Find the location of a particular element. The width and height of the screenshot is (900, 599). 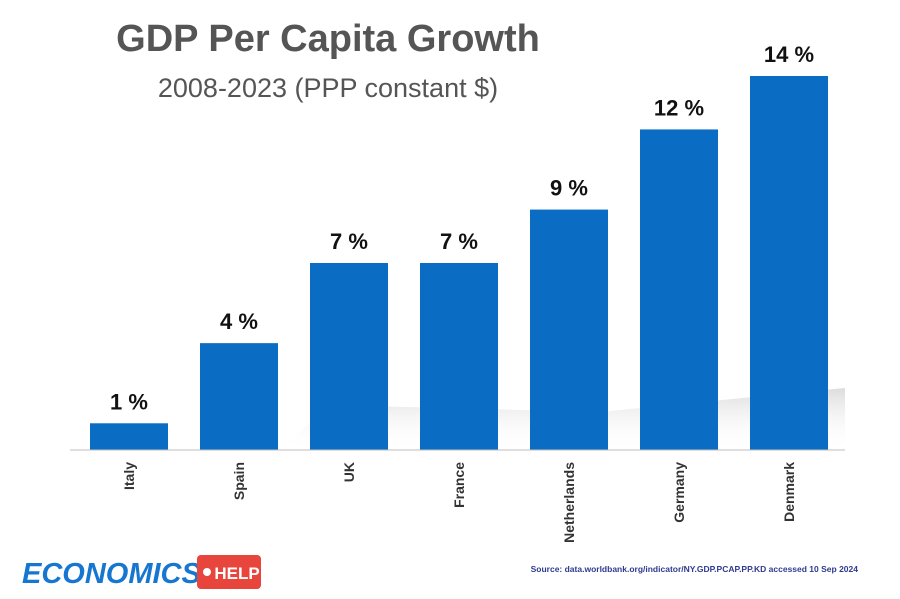

data-label-france: 7 % is located at coordinates (459, 241).